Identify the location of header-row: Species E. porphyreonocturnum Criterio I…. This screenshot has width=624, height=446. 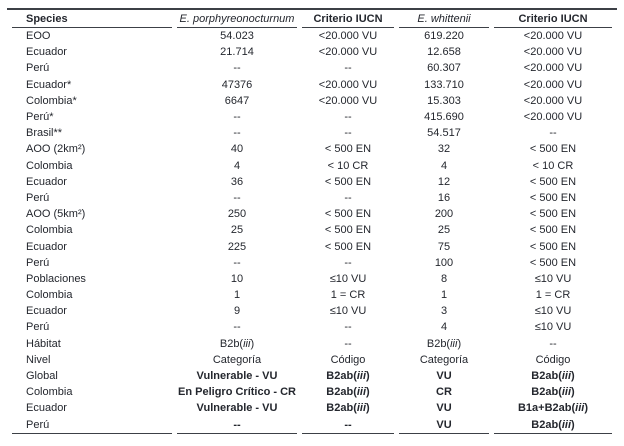
(312, 19).